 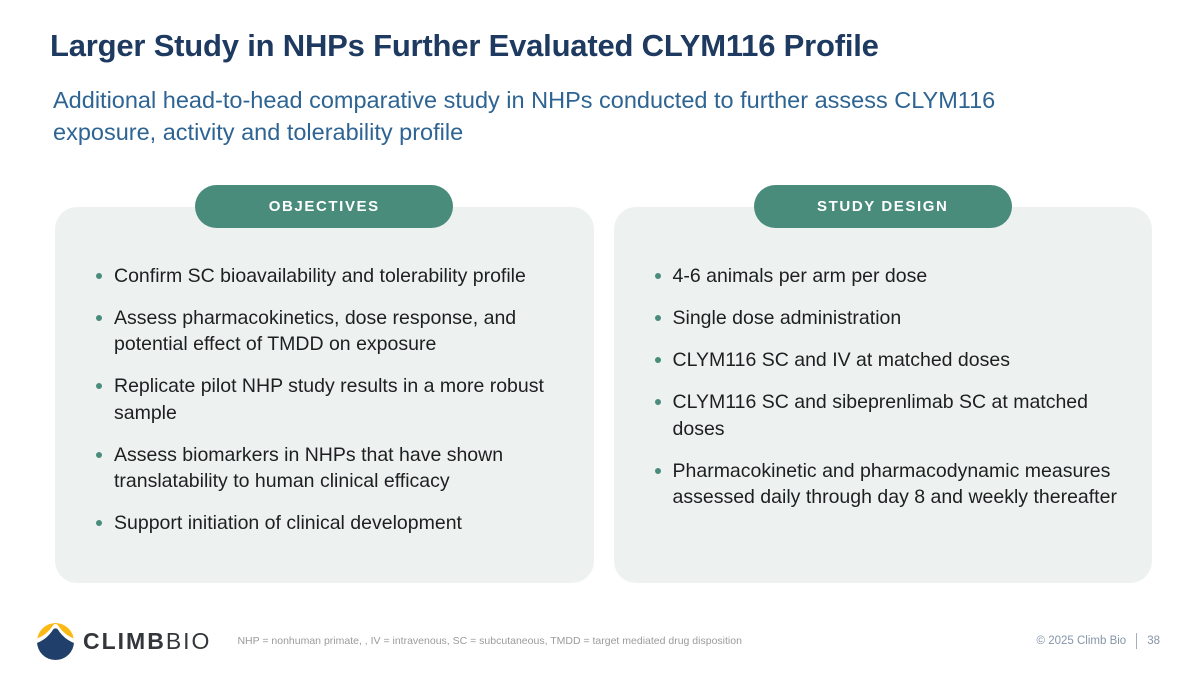 I want to click on bullet-text: 4-6 animals per arm per dose, so click(x=800, y=276).